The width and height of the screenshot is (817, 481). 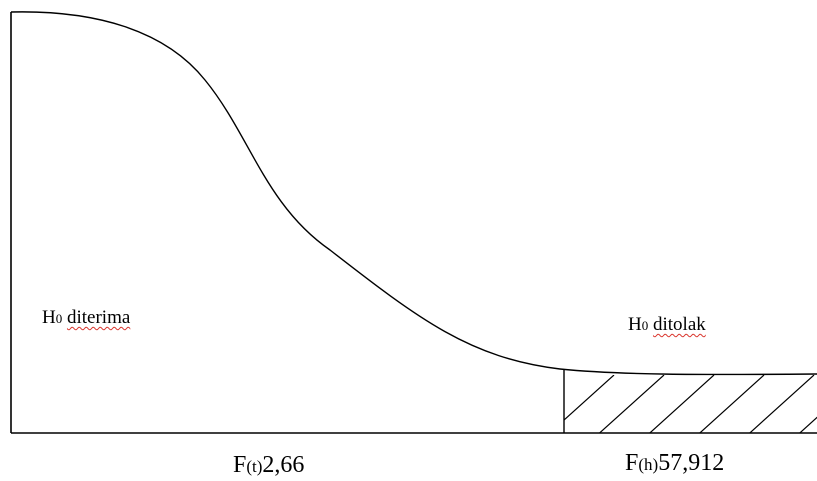 What do you see at coordinates (648, 464) in the screenshot?
I see `f-count-subscript: (h)` at bounding box center [648, 464].